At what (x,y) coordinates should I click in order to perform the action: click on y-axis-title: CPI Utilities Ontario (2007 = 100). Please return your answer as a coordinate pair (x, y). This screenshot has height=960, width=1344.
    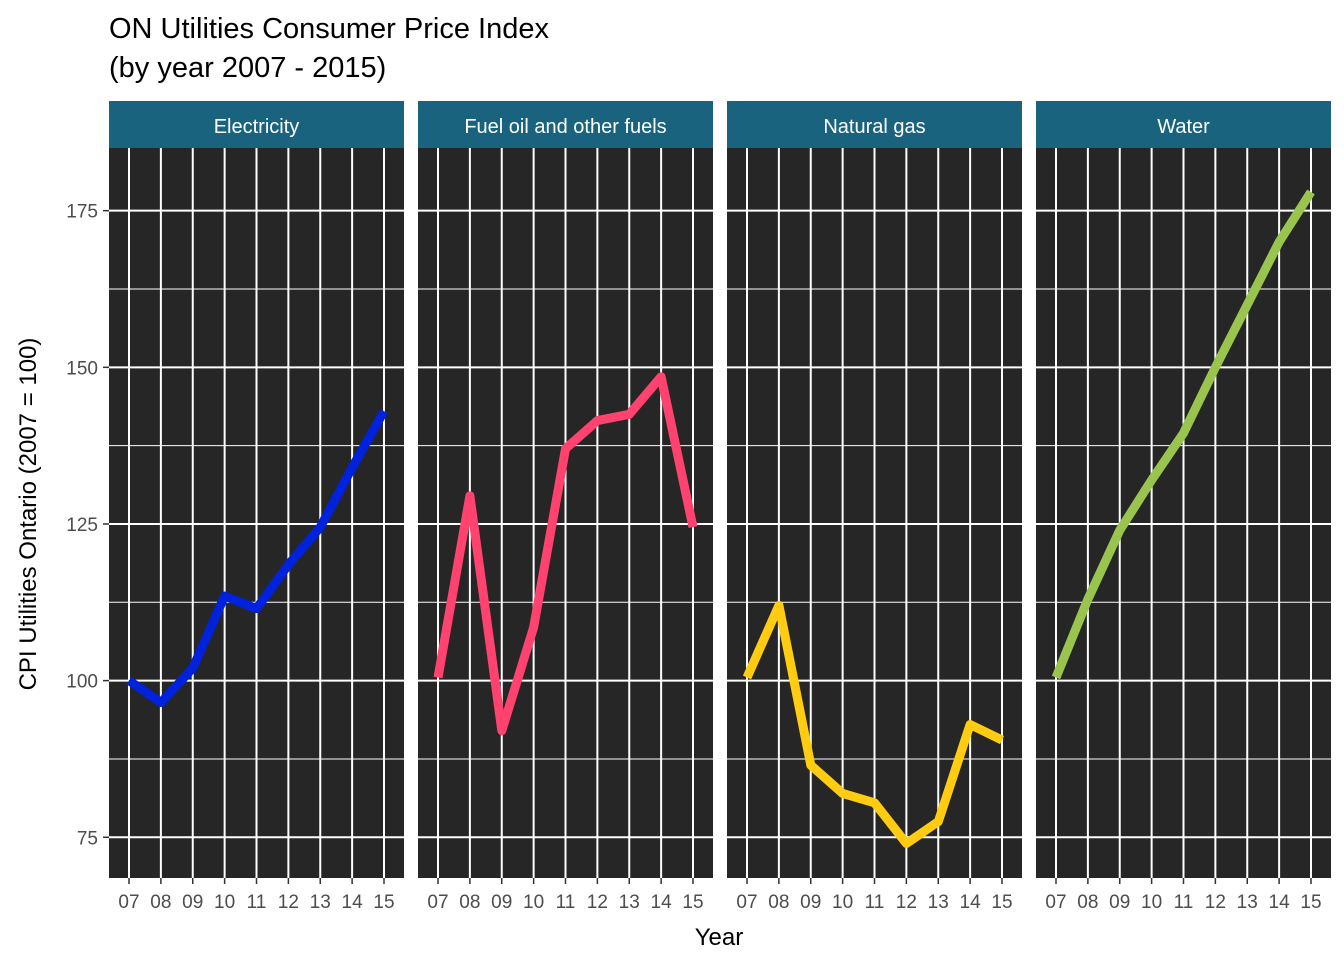
    Looking at the image, I should click on (28, 514).